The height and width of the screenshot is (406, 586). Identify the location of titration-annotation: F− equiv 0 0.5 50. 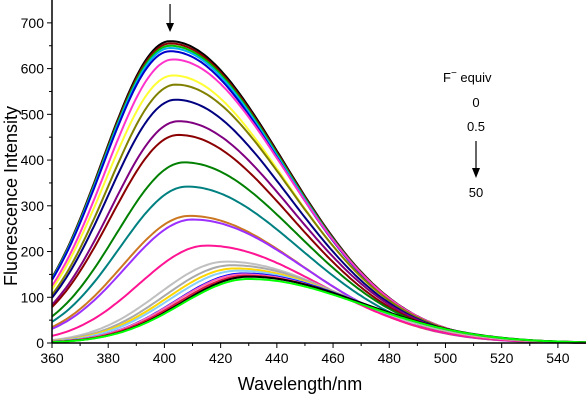
(467, 134).